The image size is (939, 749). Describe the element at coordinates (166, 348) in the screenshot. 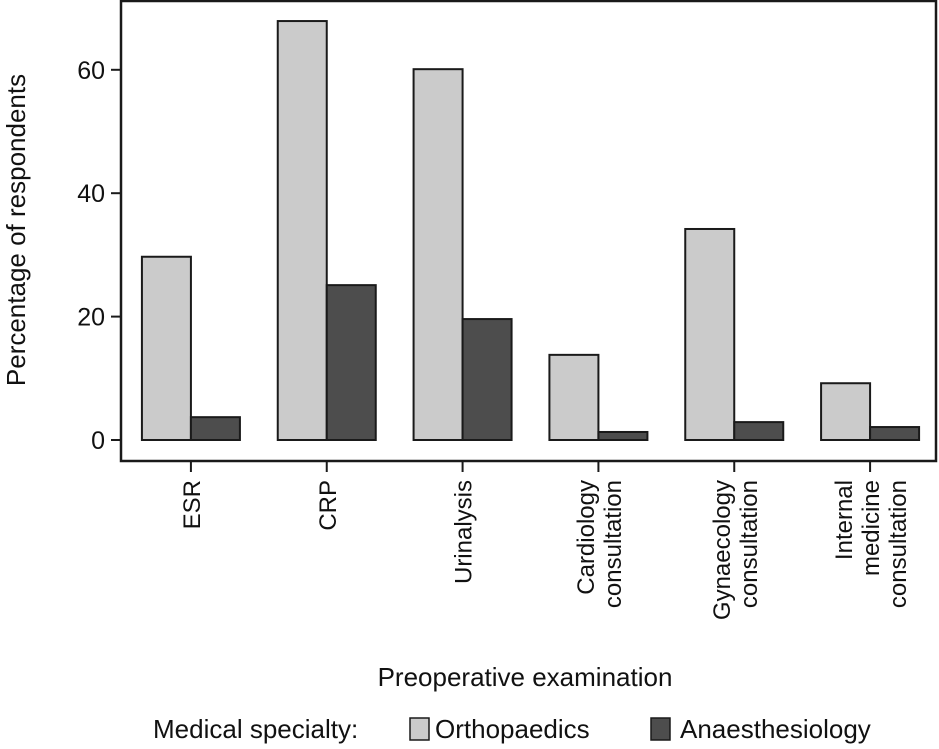

I see `bar-orthopaedics-esr` at that location.